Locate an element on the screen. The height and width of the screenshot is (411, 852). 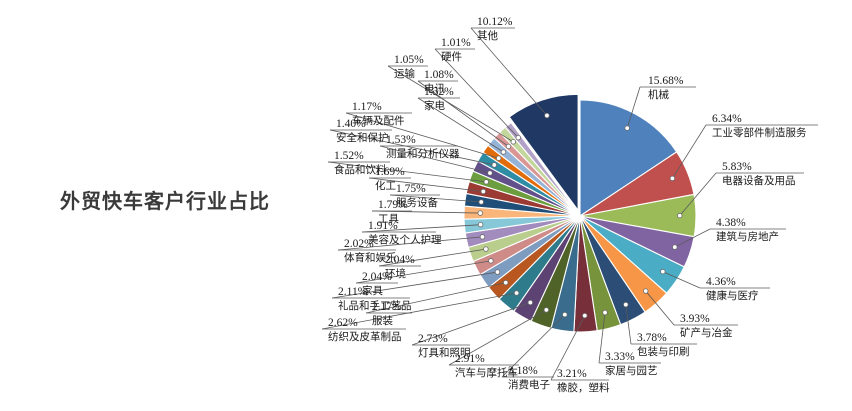
slice-percent-label: 10.12% is located at coordinates (495, 22).